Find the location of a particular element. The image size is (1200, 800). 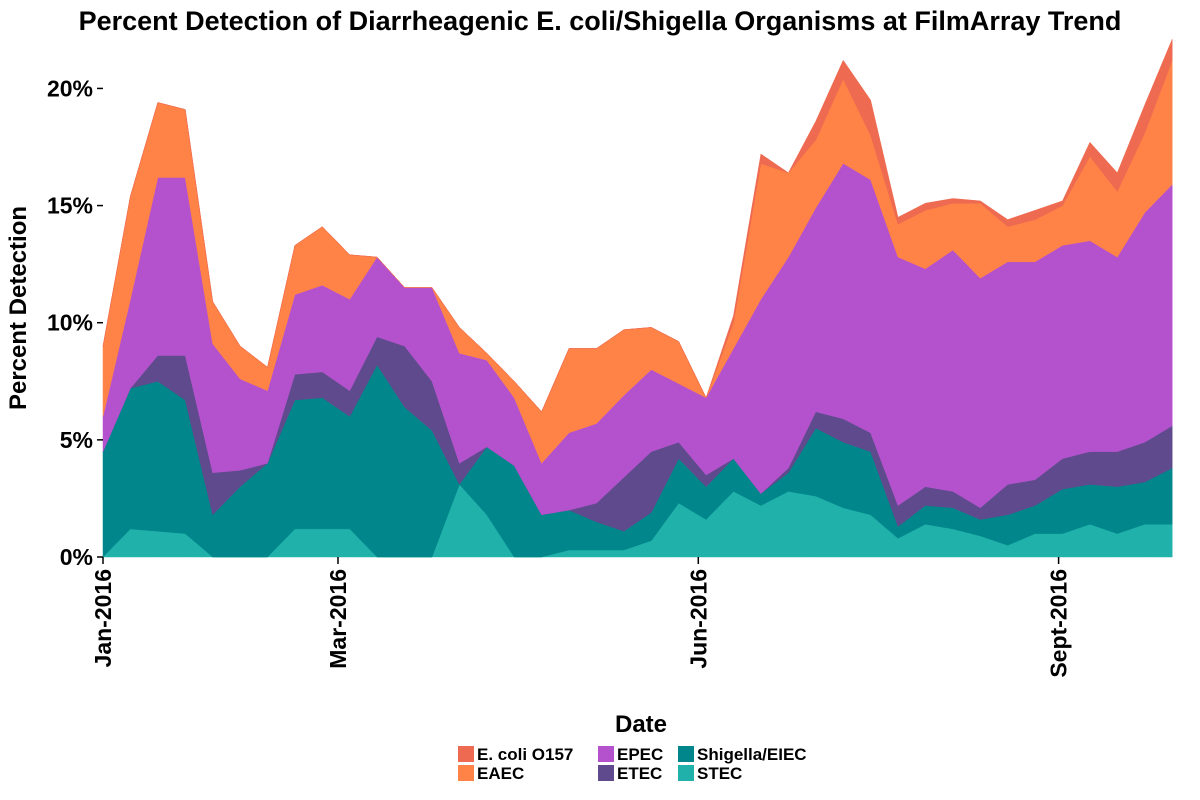

y-tick-label: 5% is located at coordinates (76, 440).